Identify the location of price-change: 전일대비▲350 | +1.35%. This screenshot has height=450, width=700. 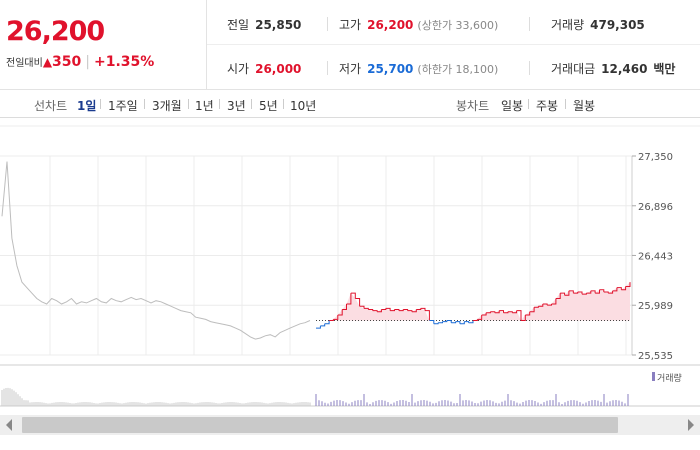
(80, 62).